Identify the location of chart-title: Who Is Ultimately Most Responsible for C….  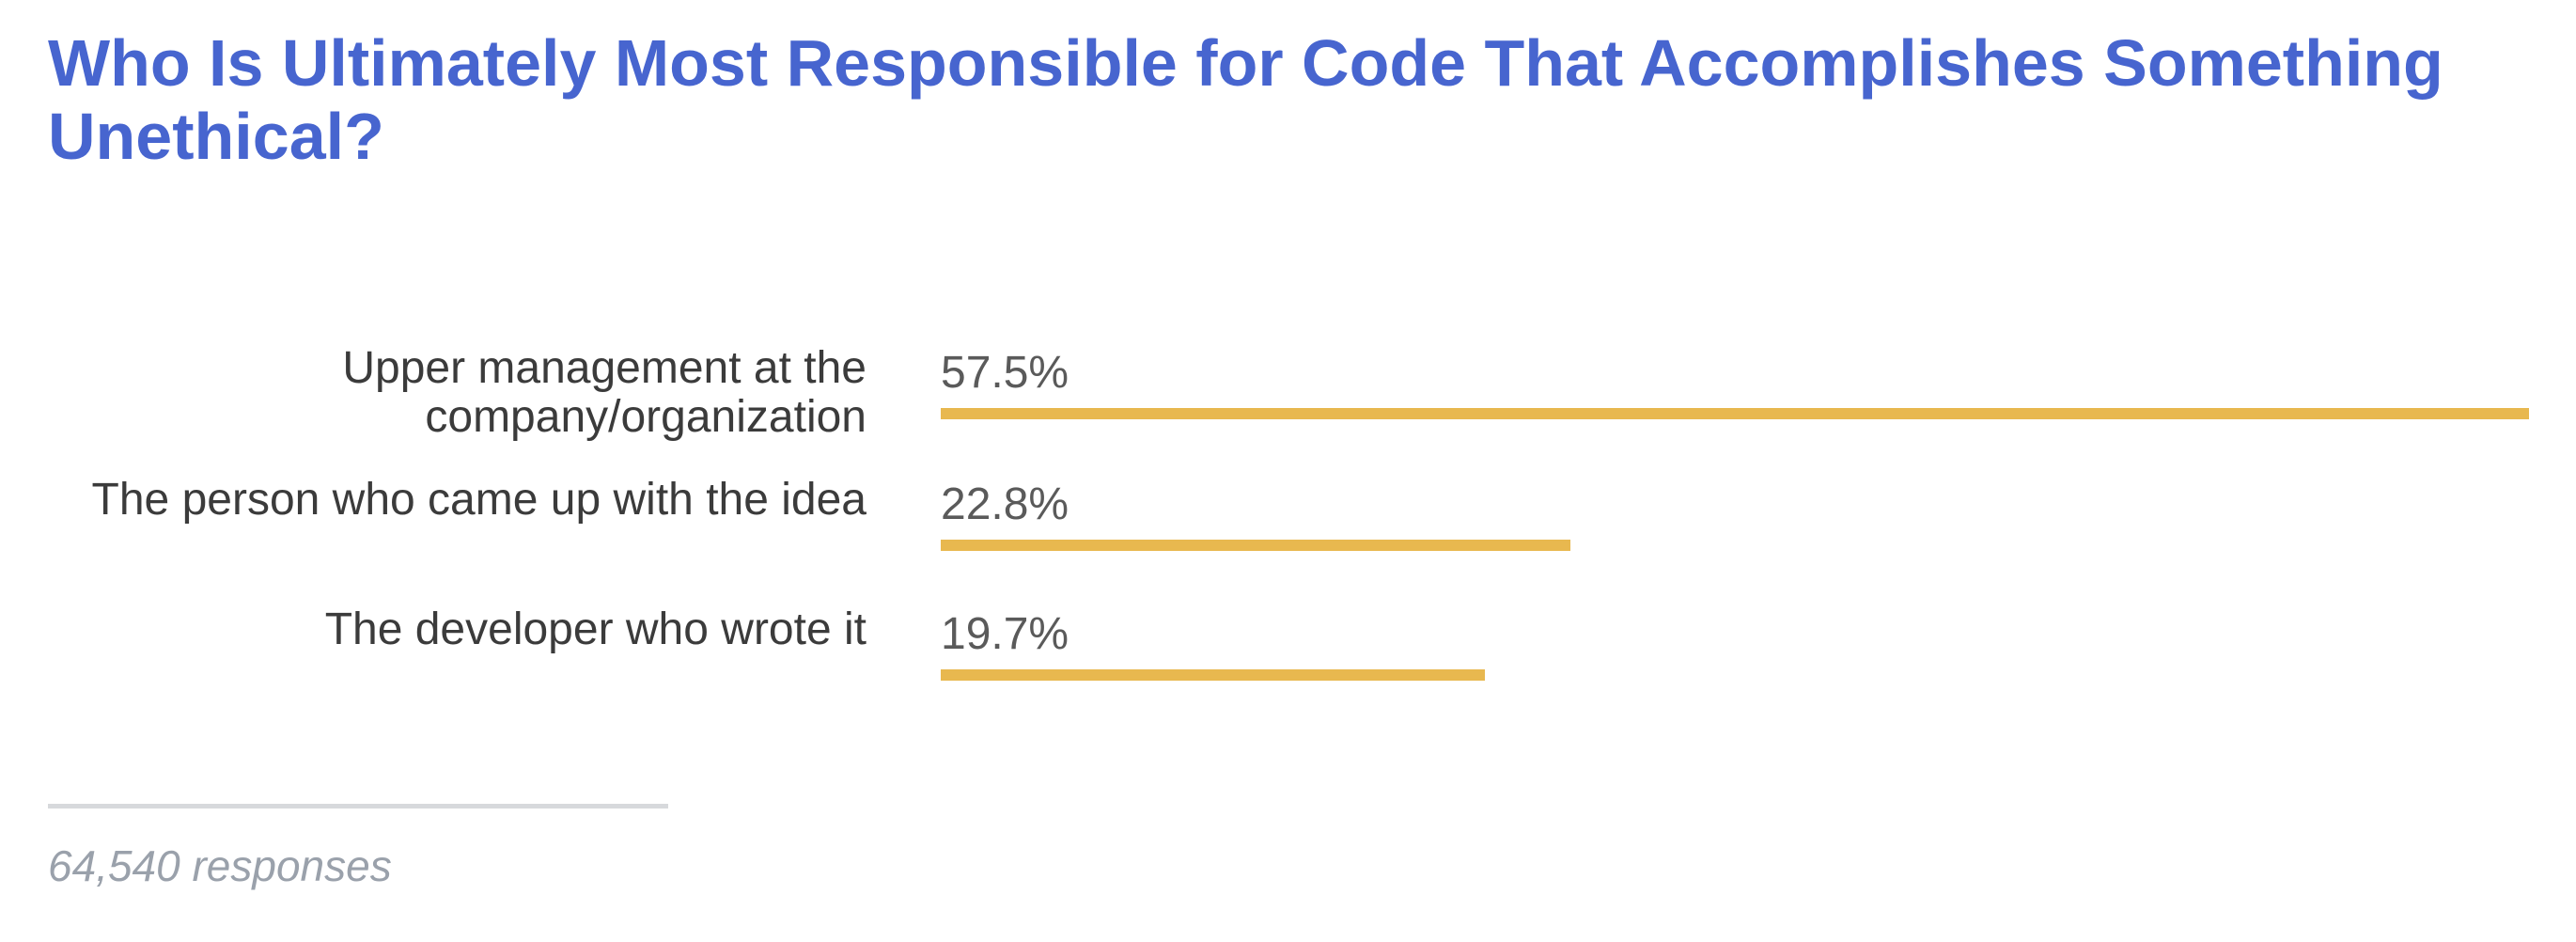
(1245, 99).